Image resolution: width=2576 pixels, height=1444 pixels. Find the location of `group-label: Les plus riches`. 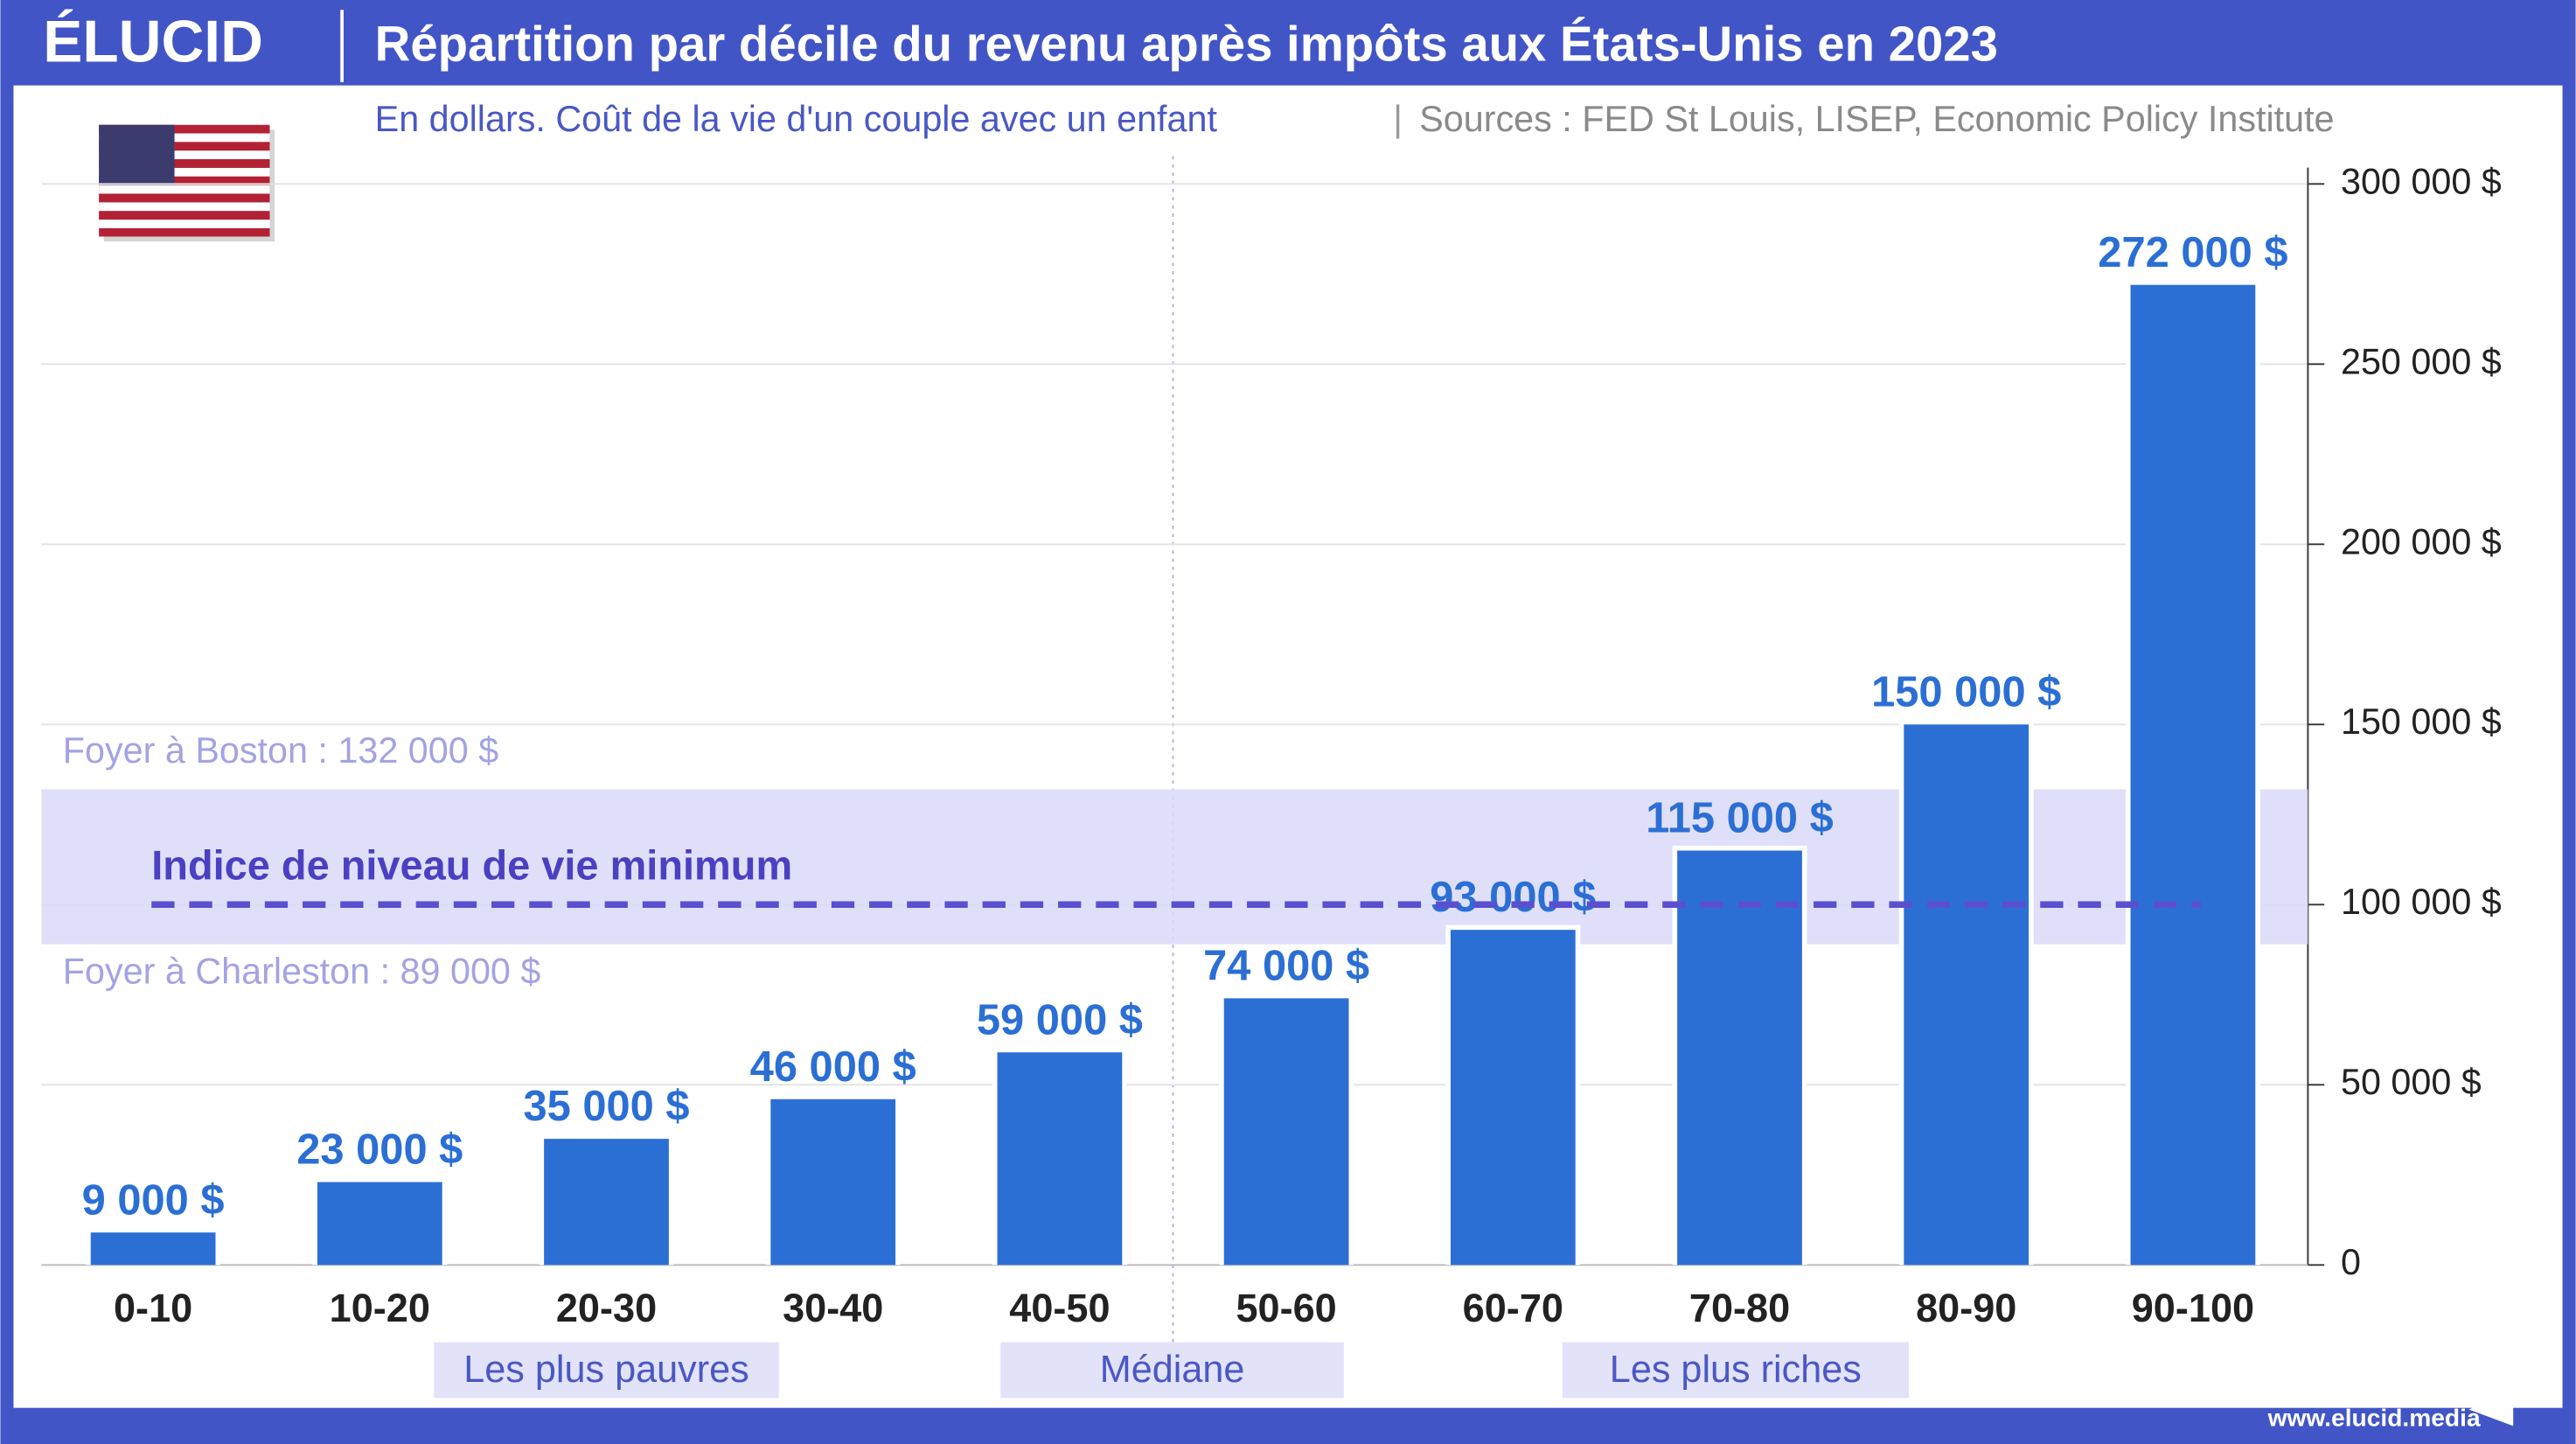

group-label: Les plus riches is located at coordinates (1736, 1370).